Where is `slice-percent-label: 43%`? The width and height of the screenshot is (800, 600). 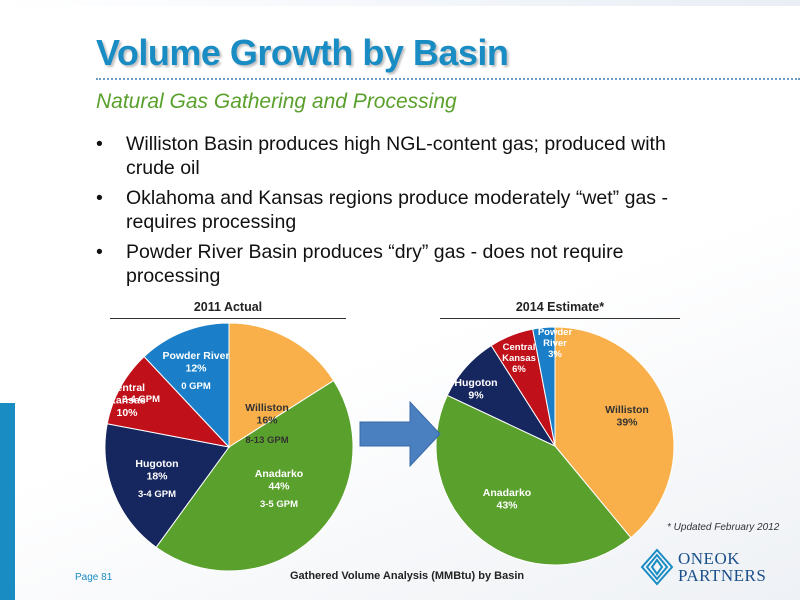
slice-percent-label: 43% is located at coordinates (507, 506).